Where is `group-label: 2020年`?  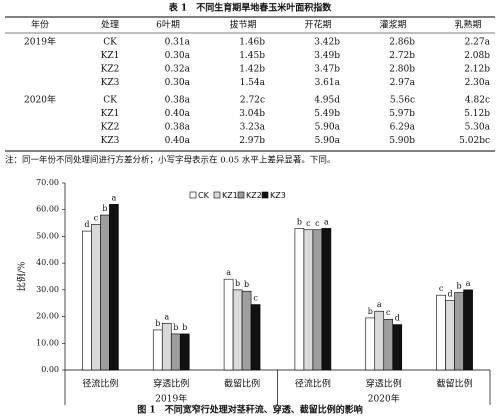 group-label: 2020年 is located at coordinates (384, 399).